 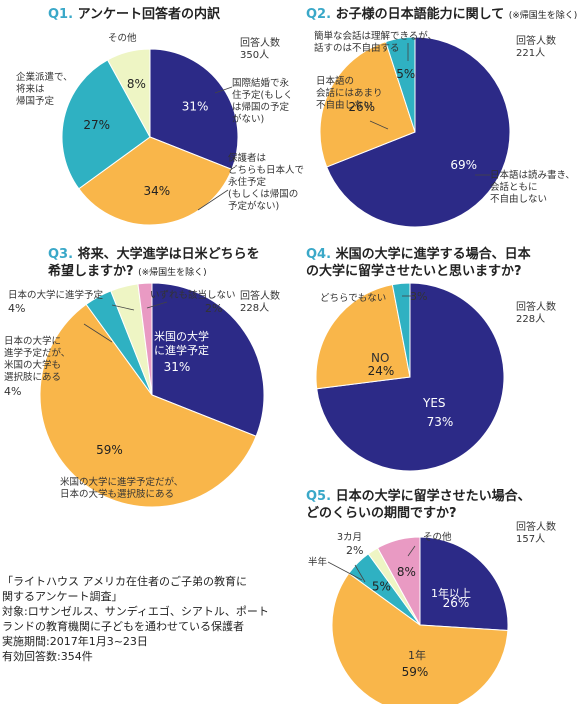 What do you see at coordinates (61, 254) in the screenshot?
I see `q3-number: Q3.` at bounding box center [61, 254].